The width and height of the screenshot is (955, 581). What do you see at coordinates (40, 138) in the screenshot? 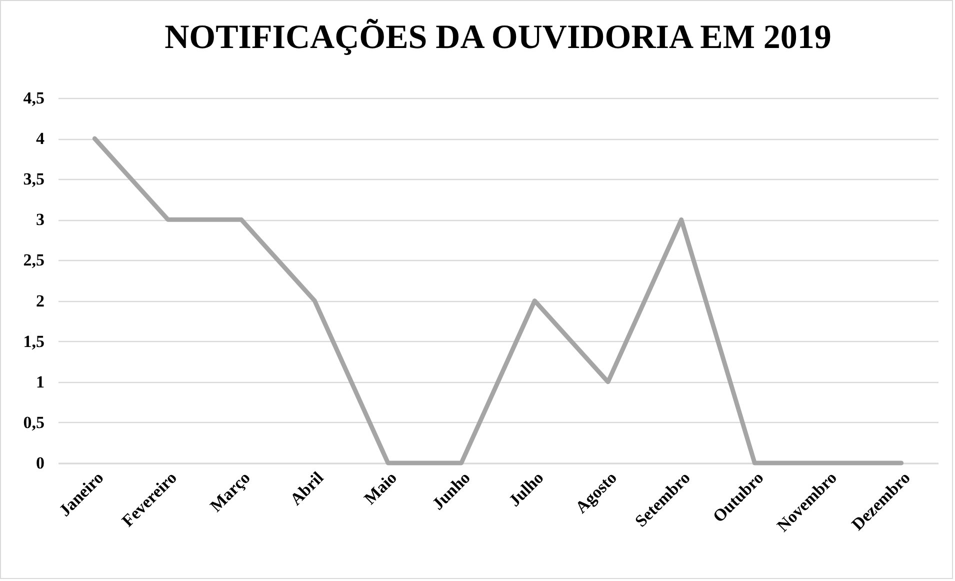
I see `y-tick-label: 4` at bounding box center [40, 138].